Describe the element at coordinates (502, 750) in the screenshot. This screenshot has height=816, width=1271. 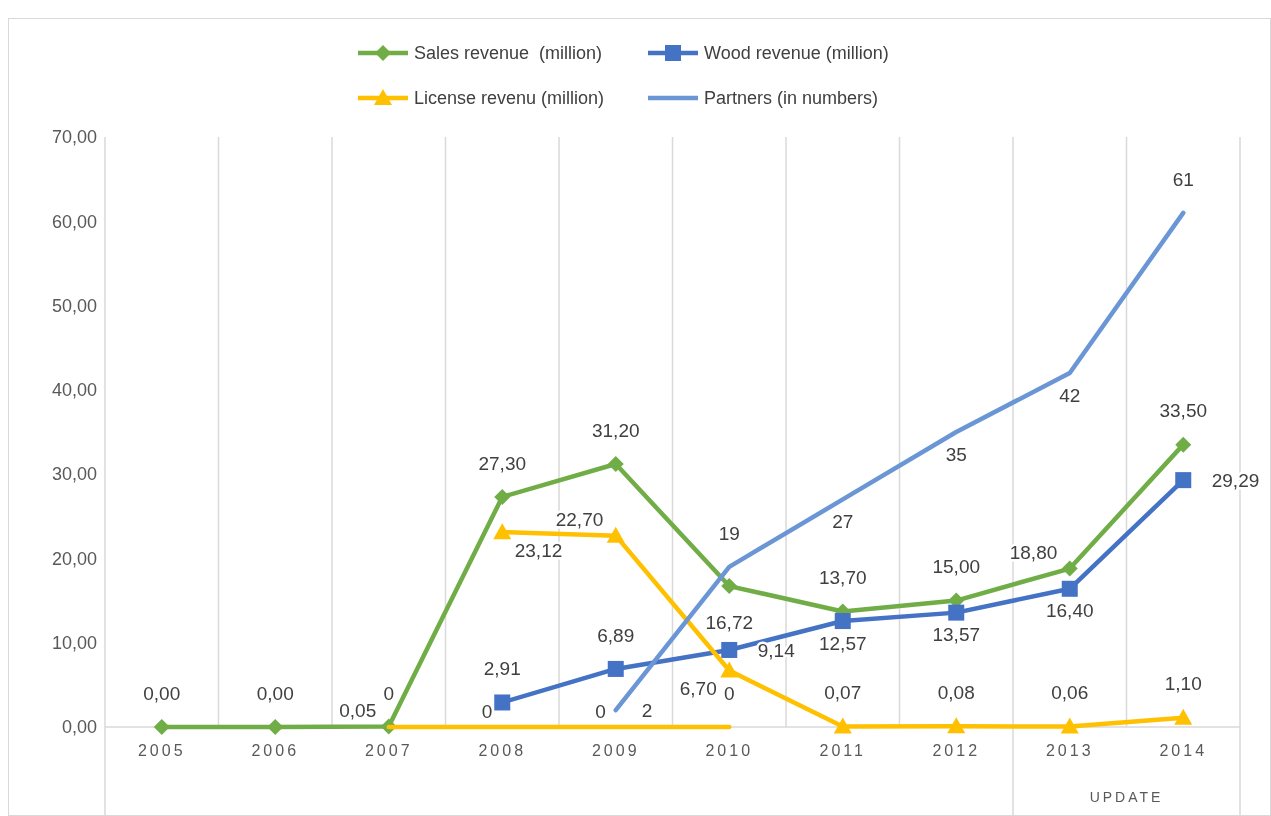
I see `x-tick-label: 2008` at that location.